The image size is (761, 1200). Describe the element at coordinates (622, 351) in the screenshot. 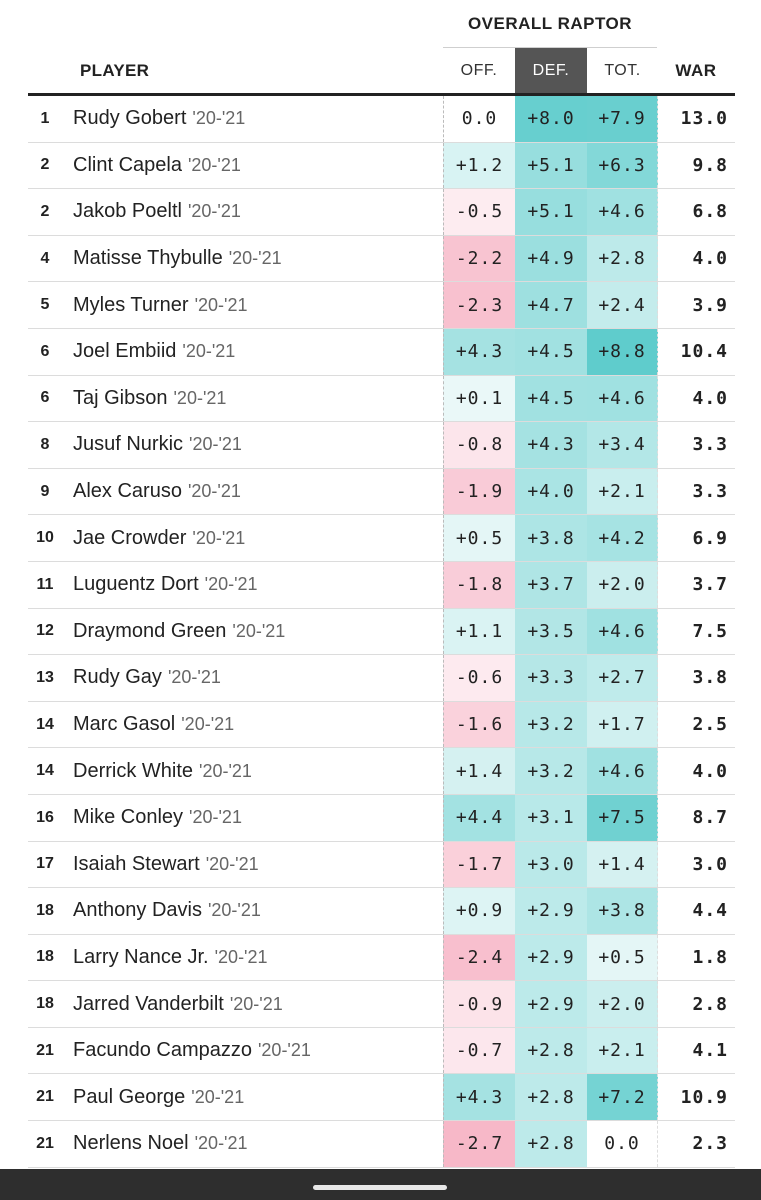

I see `tot-value-cell: +8.8` at that location.